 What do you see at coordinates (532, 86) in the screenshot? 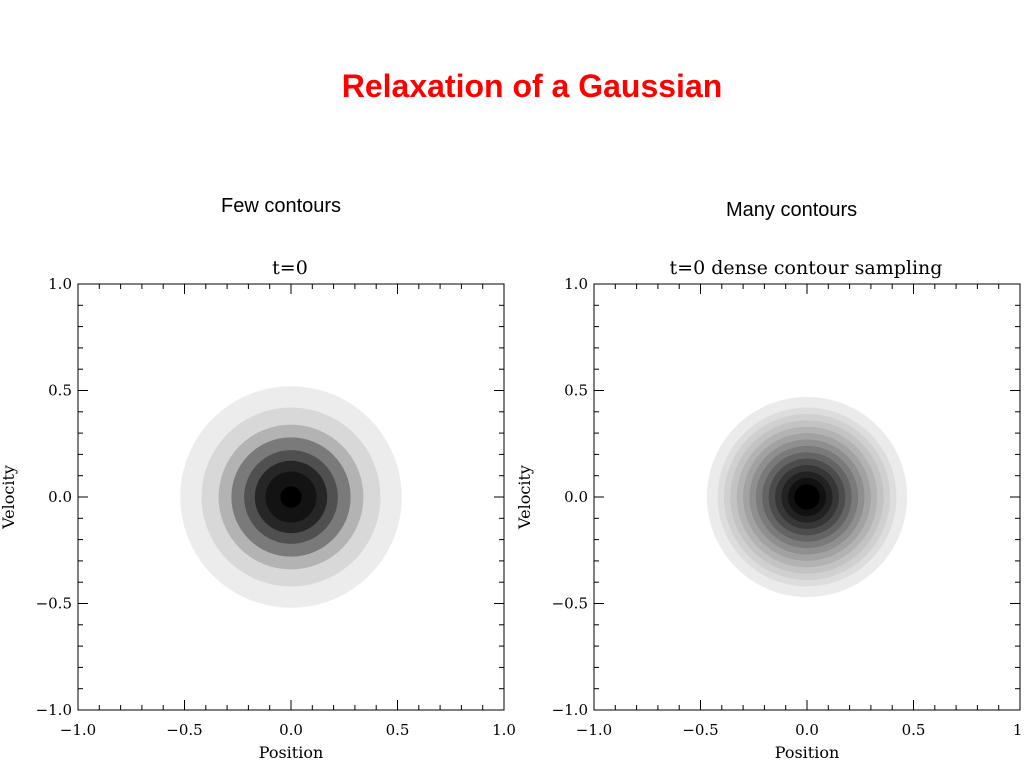
I see `slide-title: Relaxation of a Gaussian` at bounding box center [532, 86].